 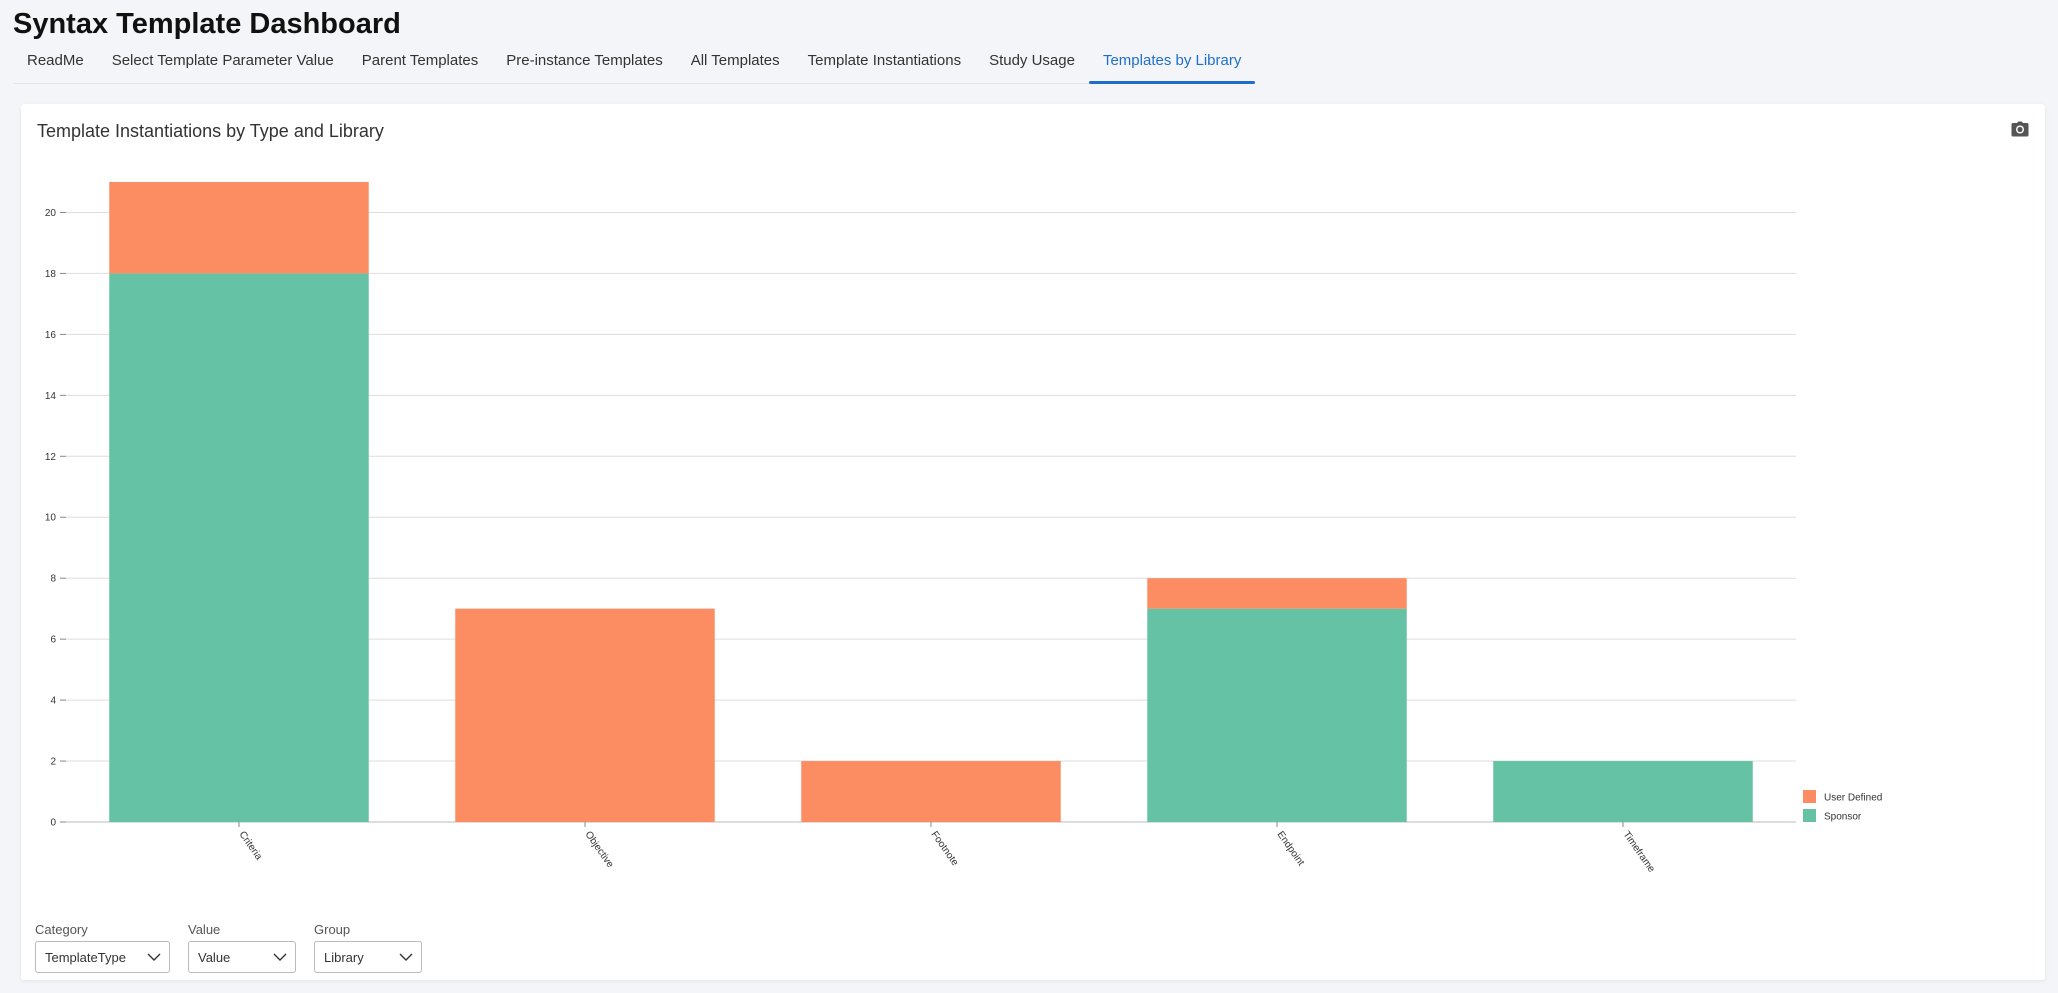 I want to click on value-label: Value, so click(x=204, y=929).